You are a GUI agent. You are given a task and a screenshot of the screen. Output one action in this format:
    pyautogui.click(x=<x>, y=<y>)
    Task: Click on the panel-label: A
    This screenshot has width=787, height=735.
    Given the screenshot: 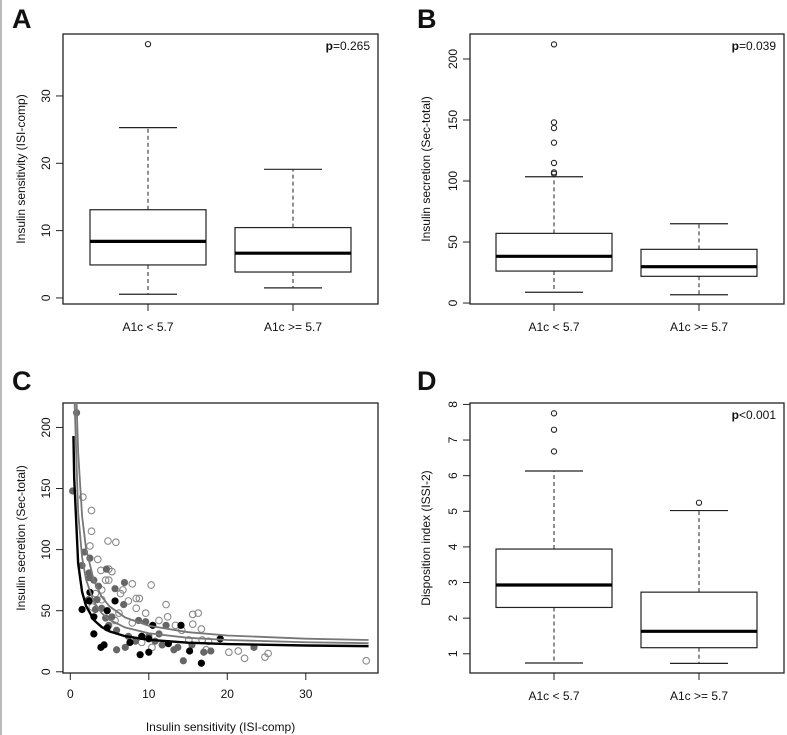 What is the action you would take?
    pyautogui.click(x=22, y=19)
    